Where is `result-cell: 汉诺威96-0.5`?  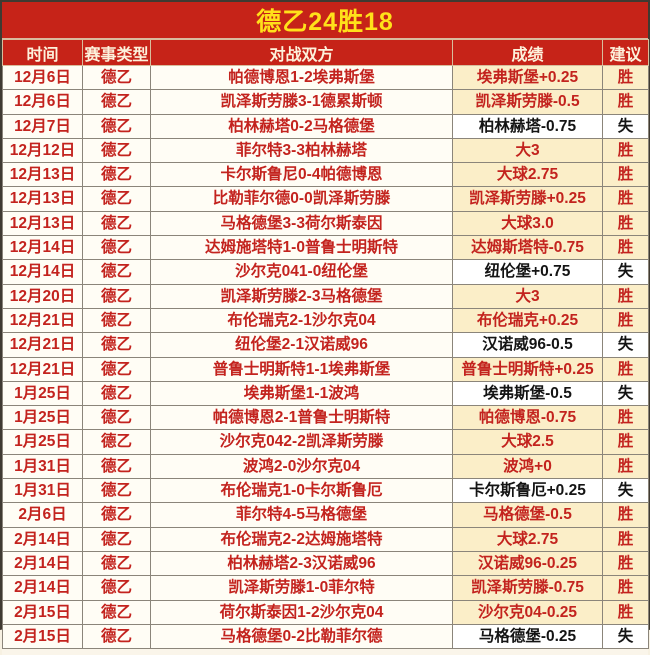
result-cell: 汉诺威96-0.5 is located at coordinates (527, 345).